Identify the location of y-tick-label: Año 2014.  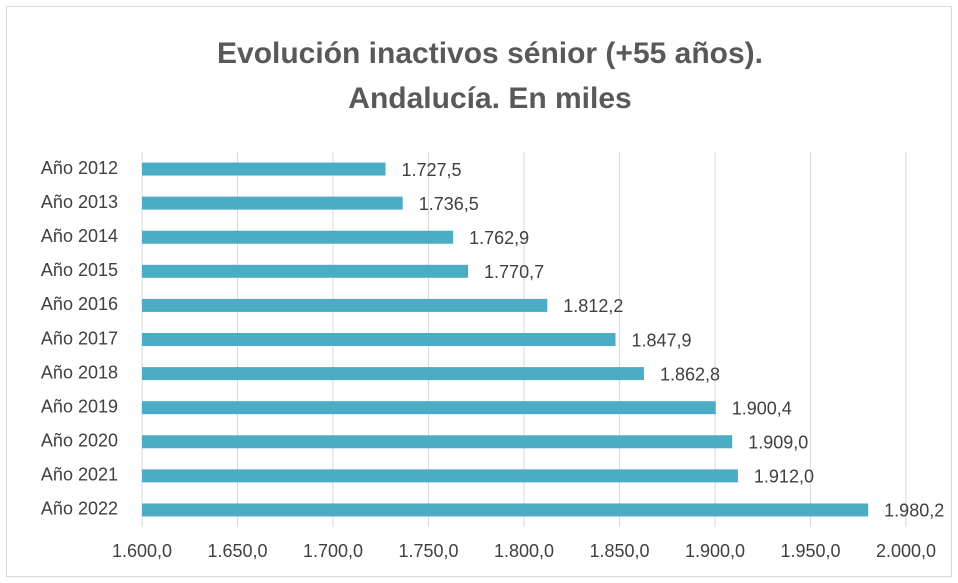
(79, 236).